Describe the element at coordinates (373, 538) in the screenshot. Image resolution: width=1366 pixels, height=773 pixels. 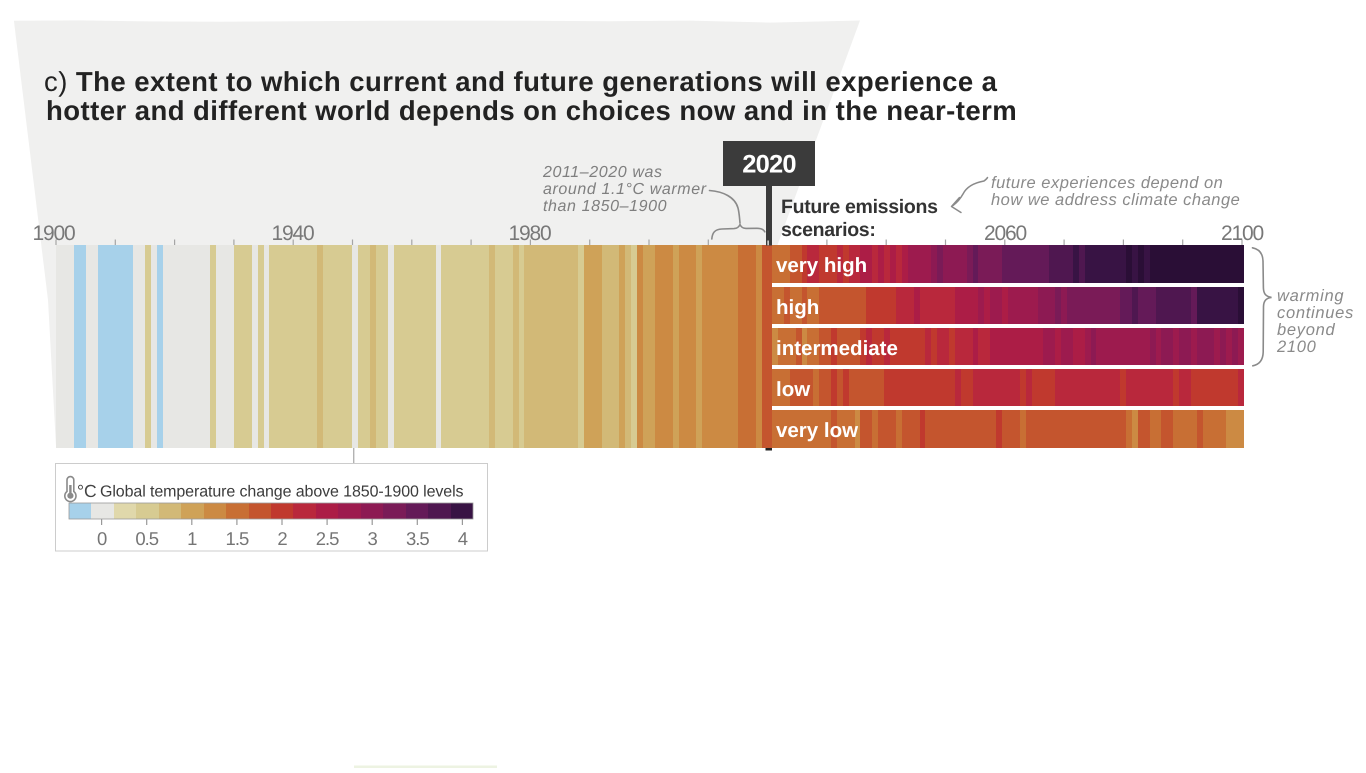
I see `svg-text: 3` at that location.